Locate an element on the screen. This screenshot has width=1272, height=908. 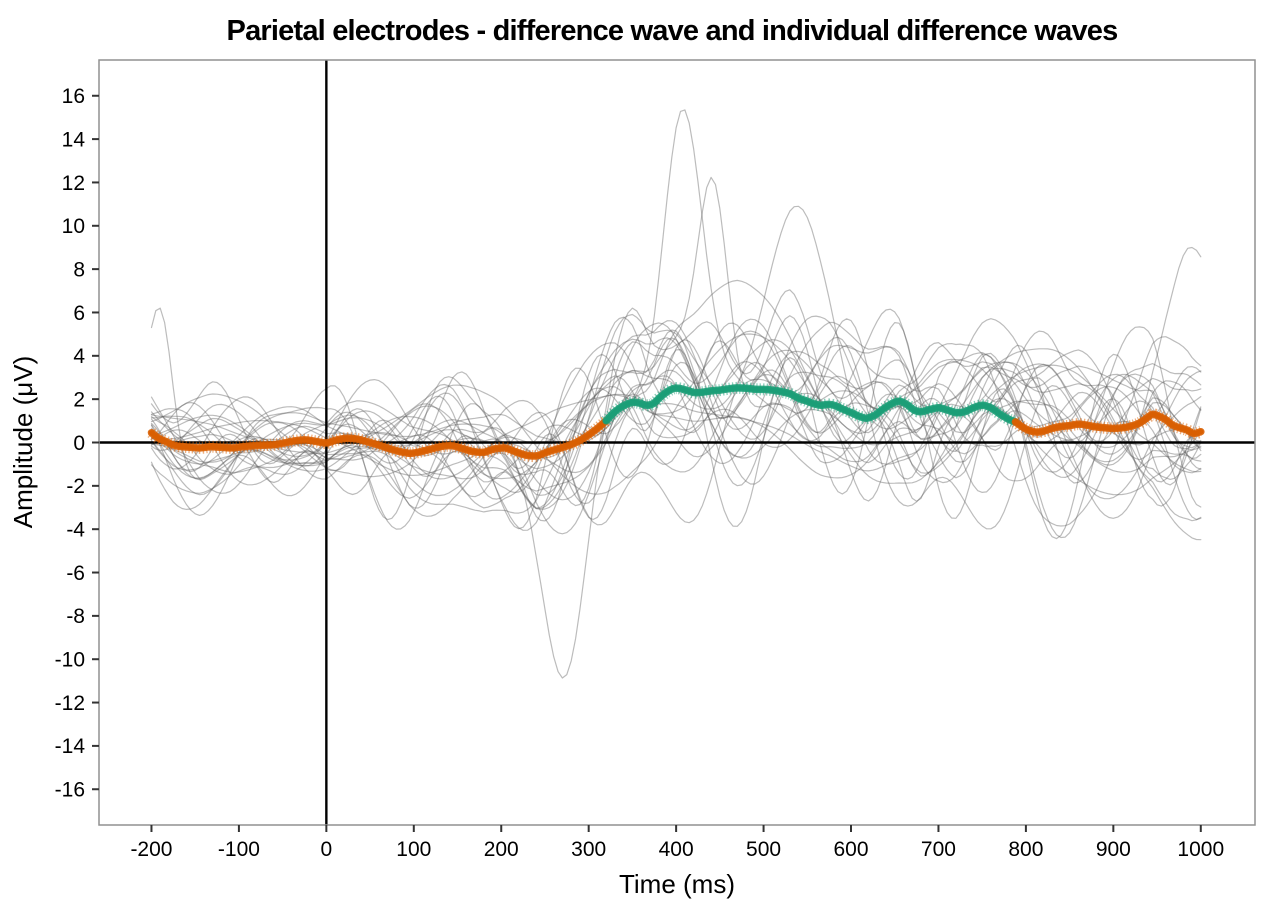
x-tick-label: 800 is located at coordinates (1025, 849).